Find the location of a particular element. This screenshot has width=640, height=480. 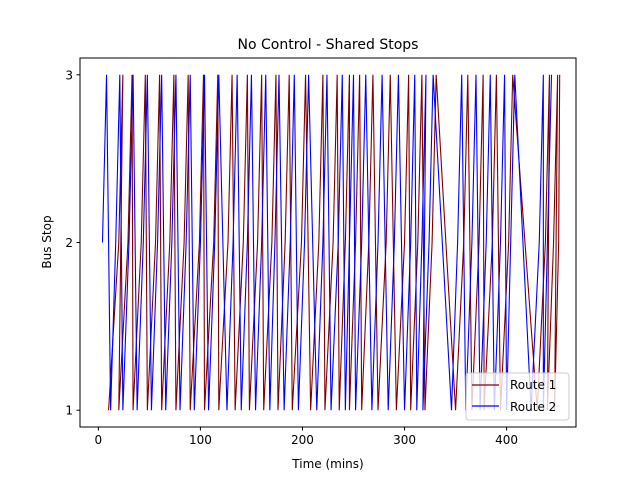

x-tick-label: 400 is located at coordinates (506, 440).